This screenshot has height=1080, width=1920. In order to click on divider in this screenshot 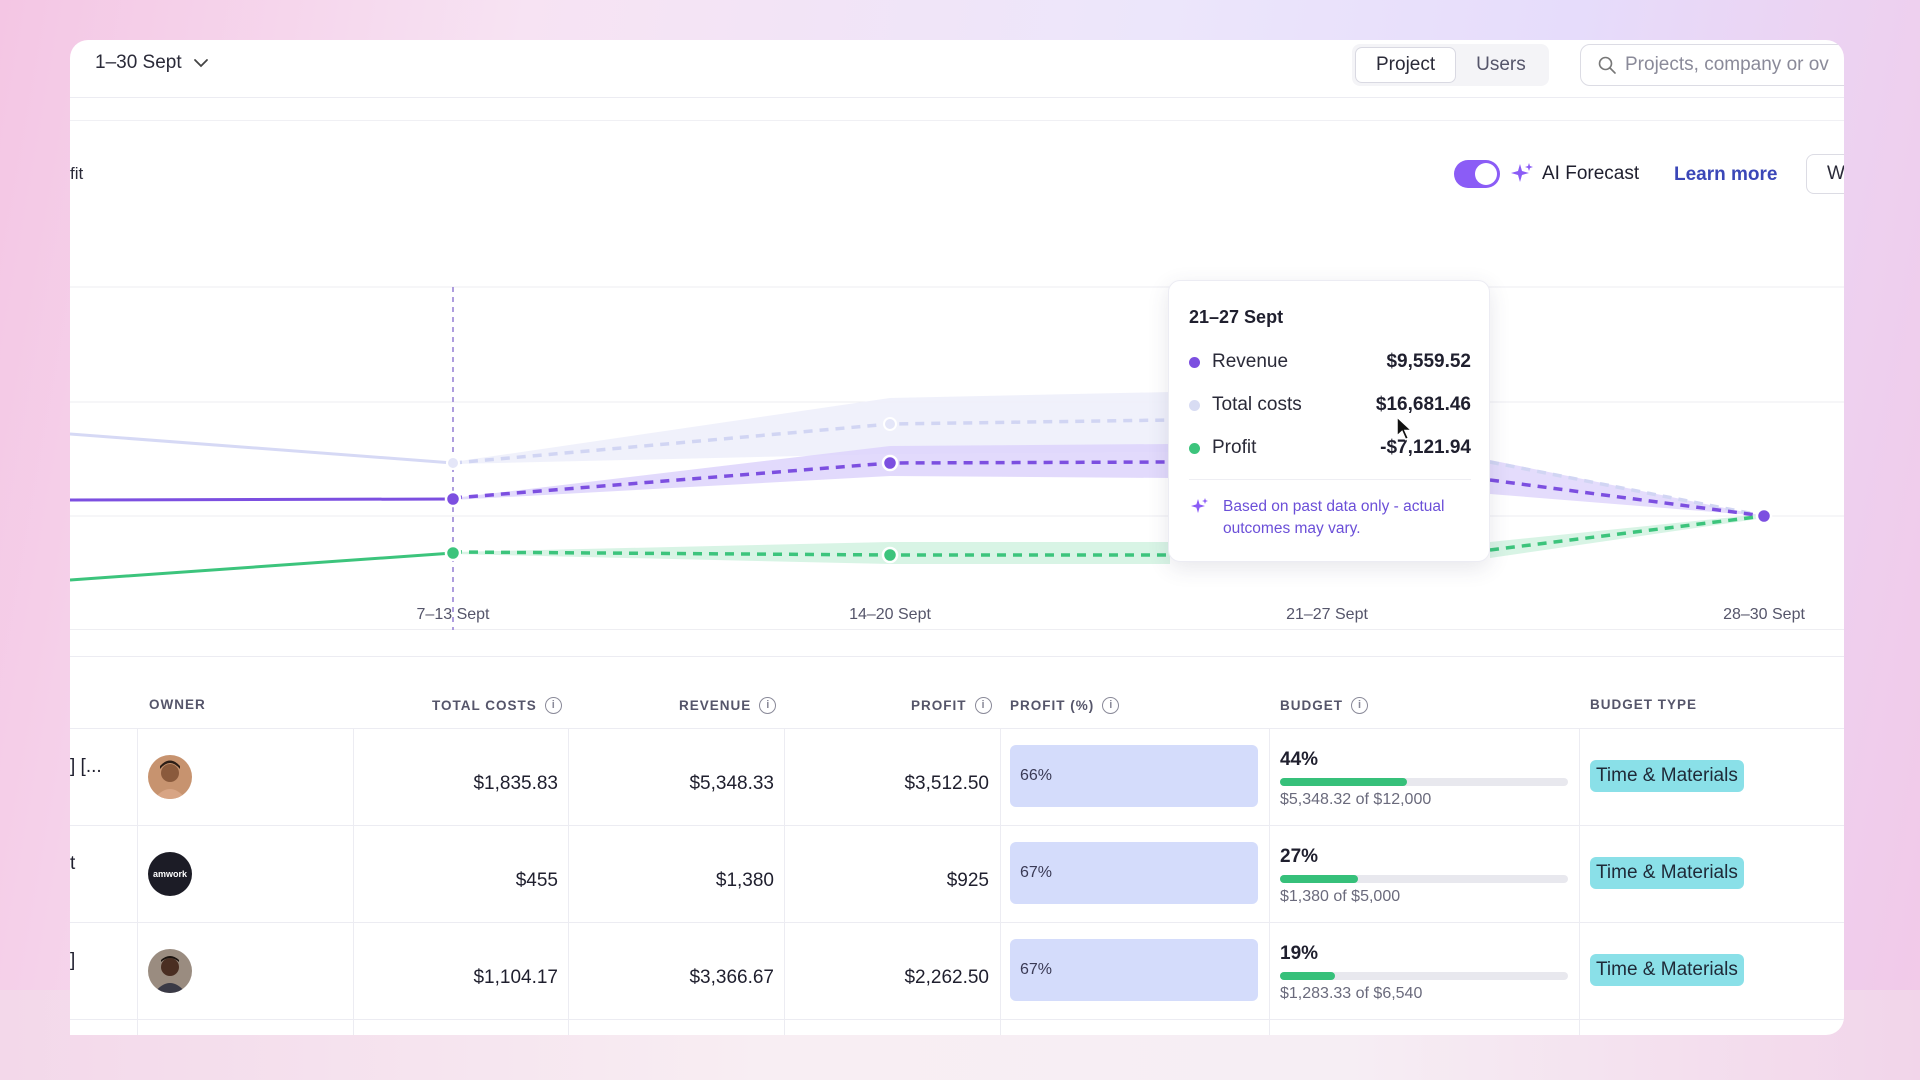, I will do `click(957, 120)`.